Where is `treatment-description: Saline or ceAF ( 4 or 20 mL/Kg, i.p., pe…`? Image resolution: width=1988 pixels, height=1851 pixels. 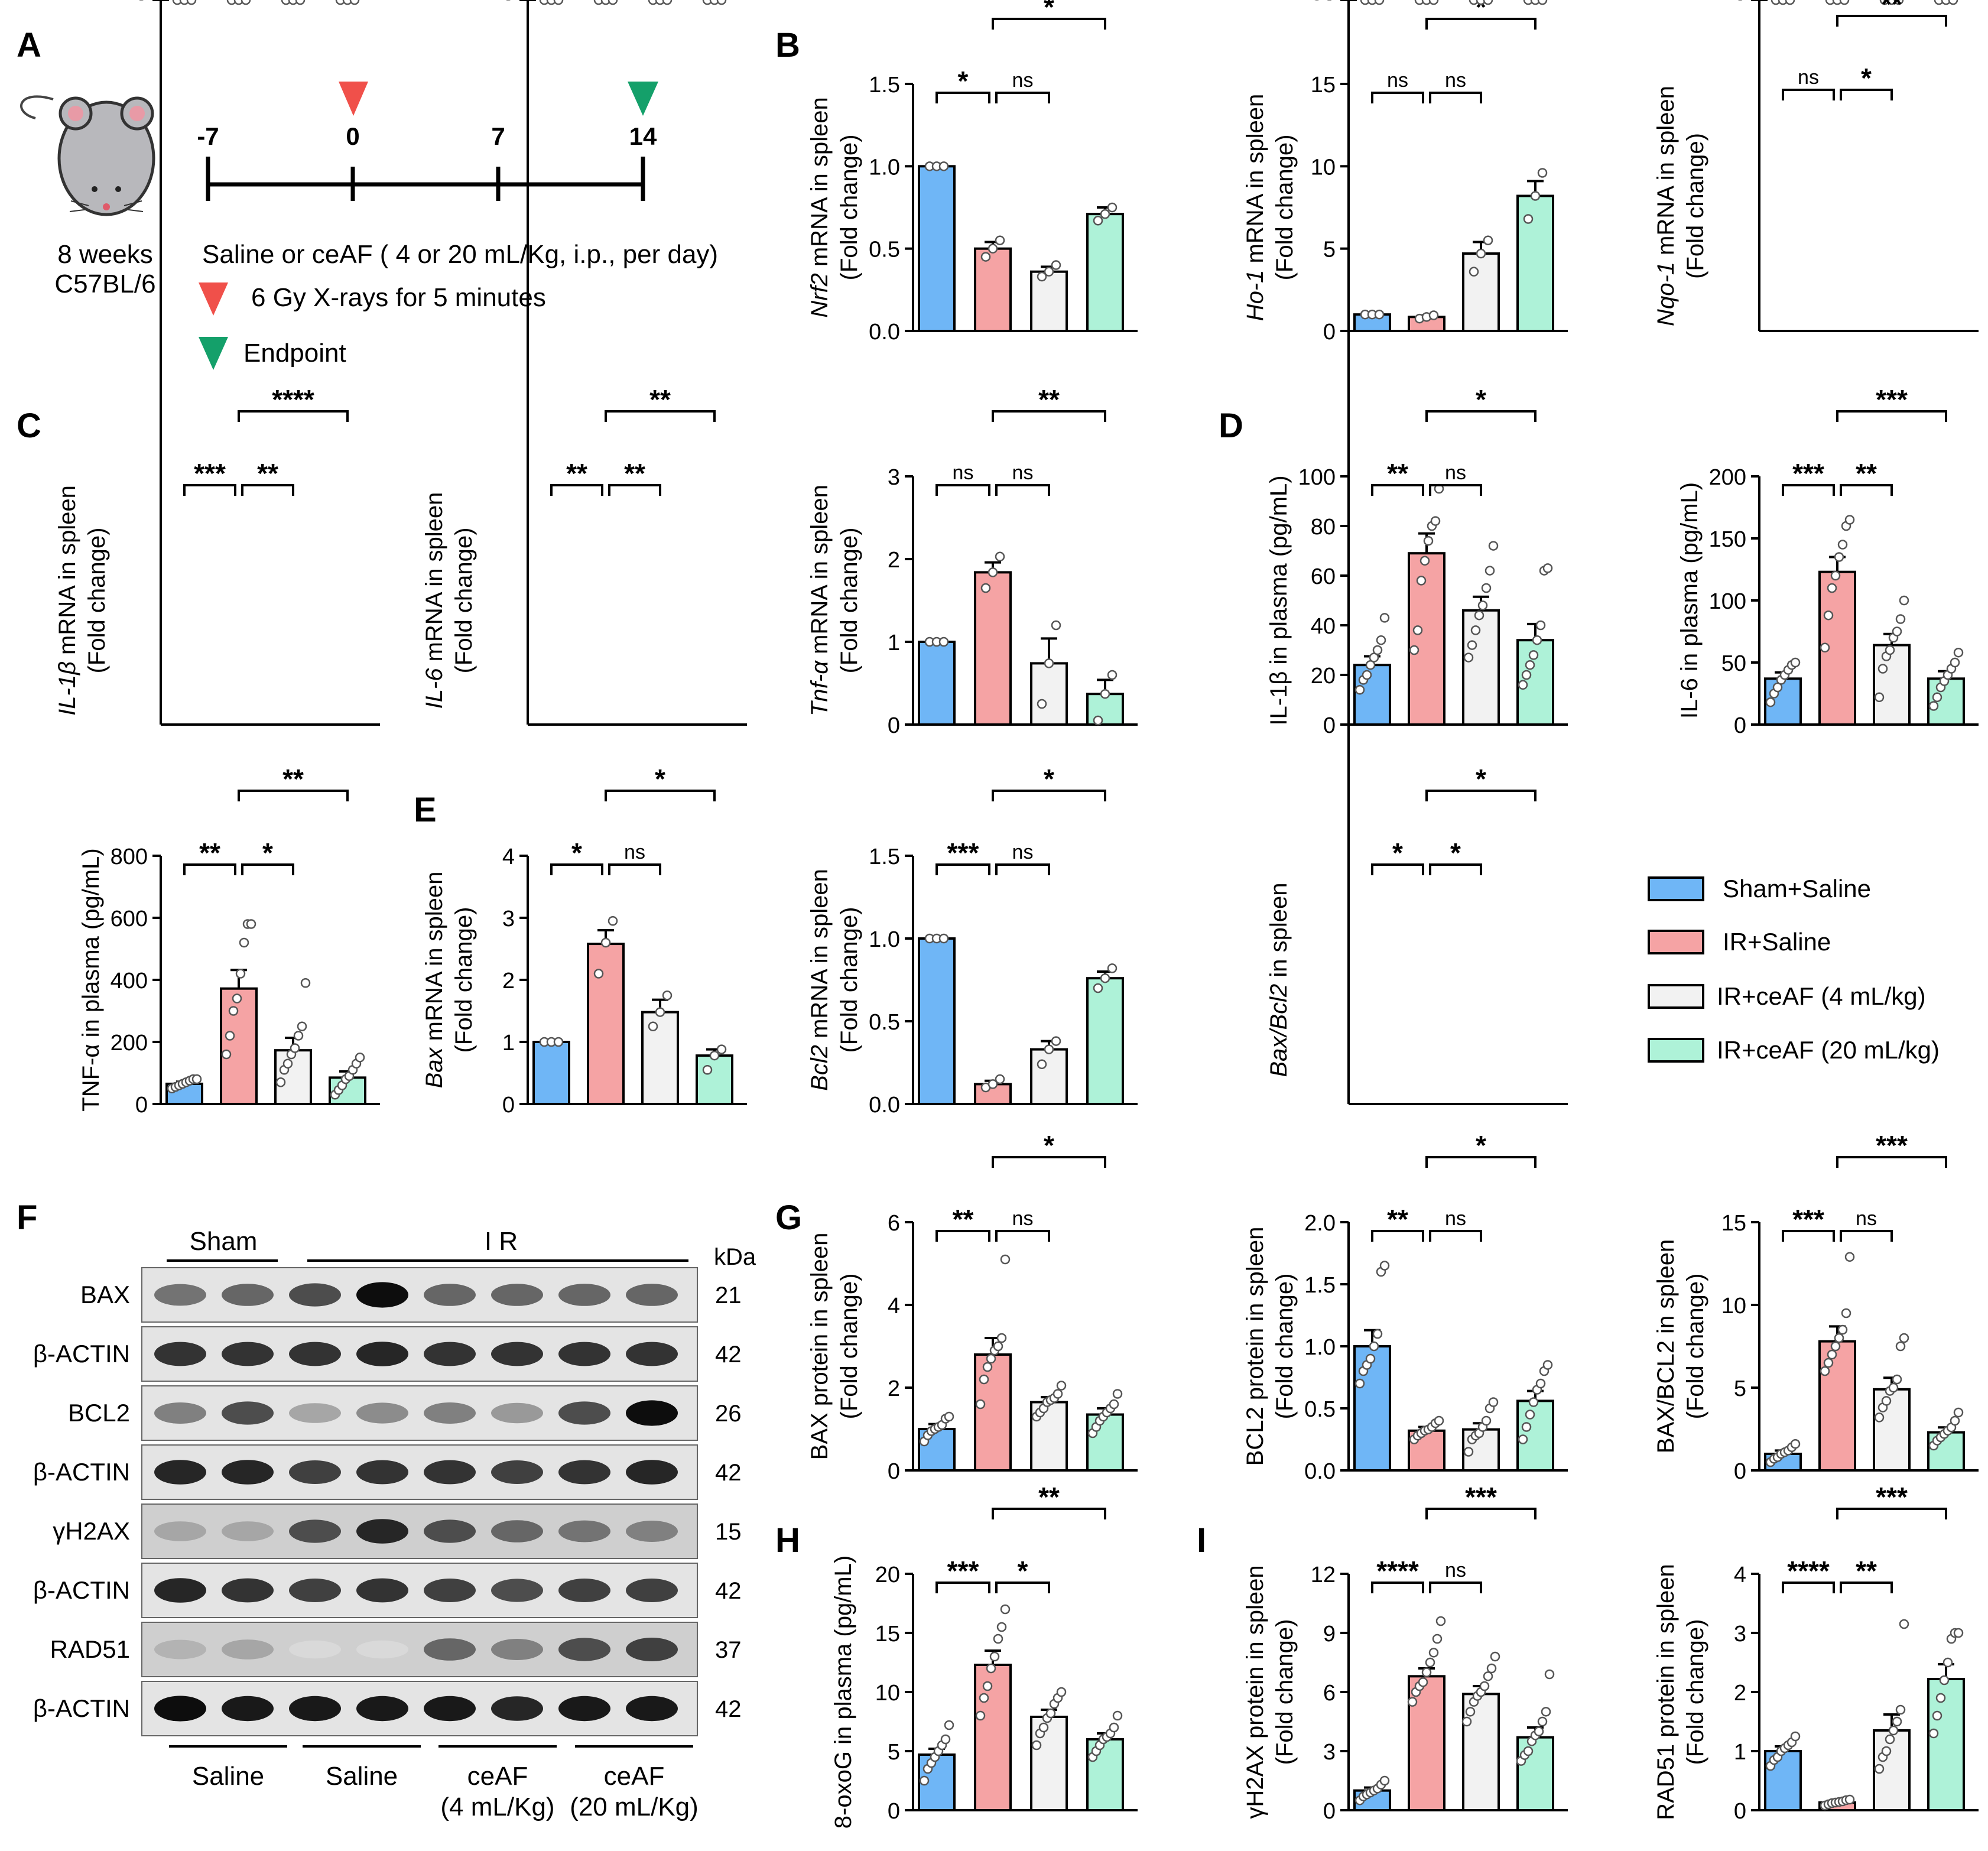
treatment-description: Saline or ceAF ( 4 or 20 mL/Kg, i.p., pe… is located at coordinates (460, 255).